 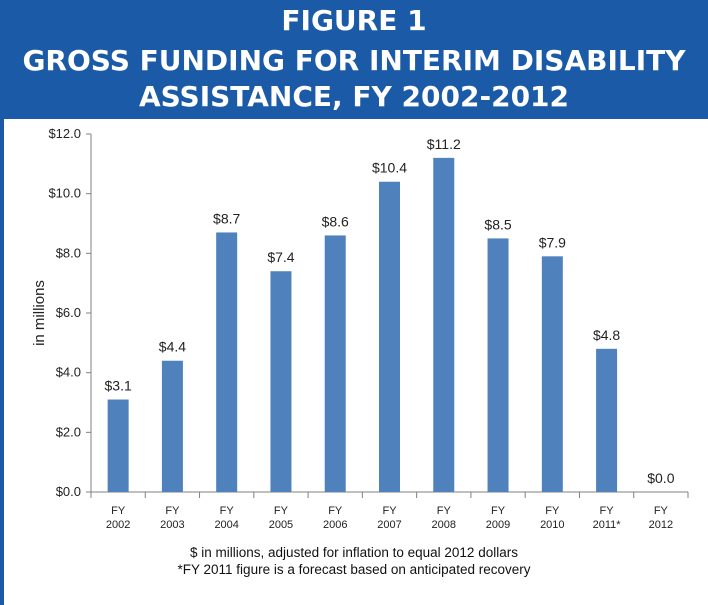 I want to click on data-label: $10.4, so click(x=389, y=168).